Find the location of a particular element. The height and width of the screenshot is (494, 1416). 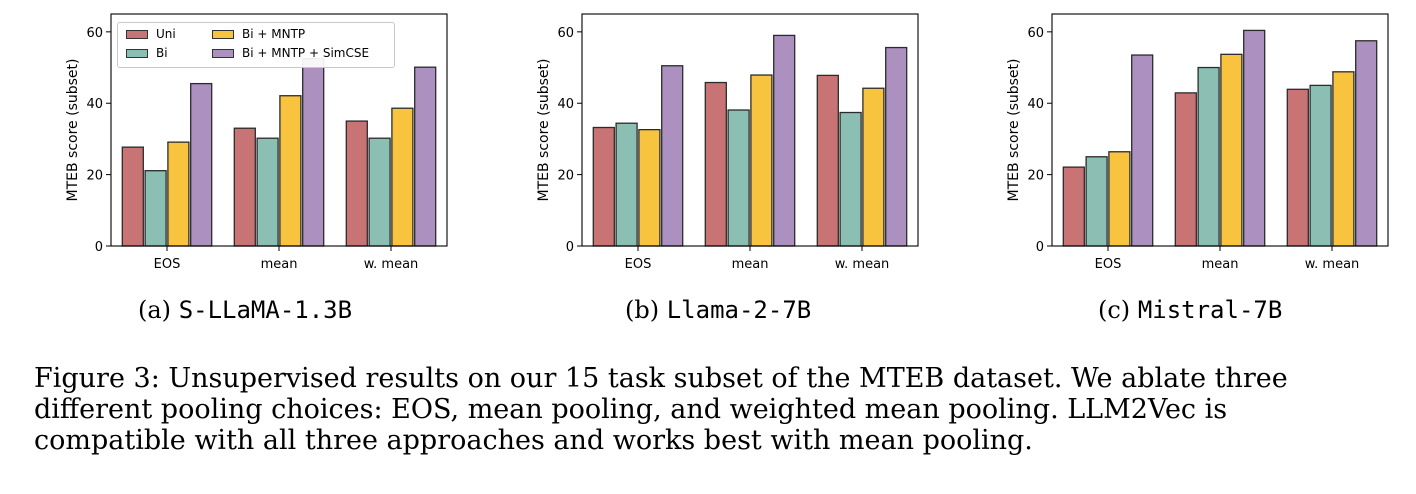

subfigure-model-name: Llama-2-7B is located at coordinates (739, 310).